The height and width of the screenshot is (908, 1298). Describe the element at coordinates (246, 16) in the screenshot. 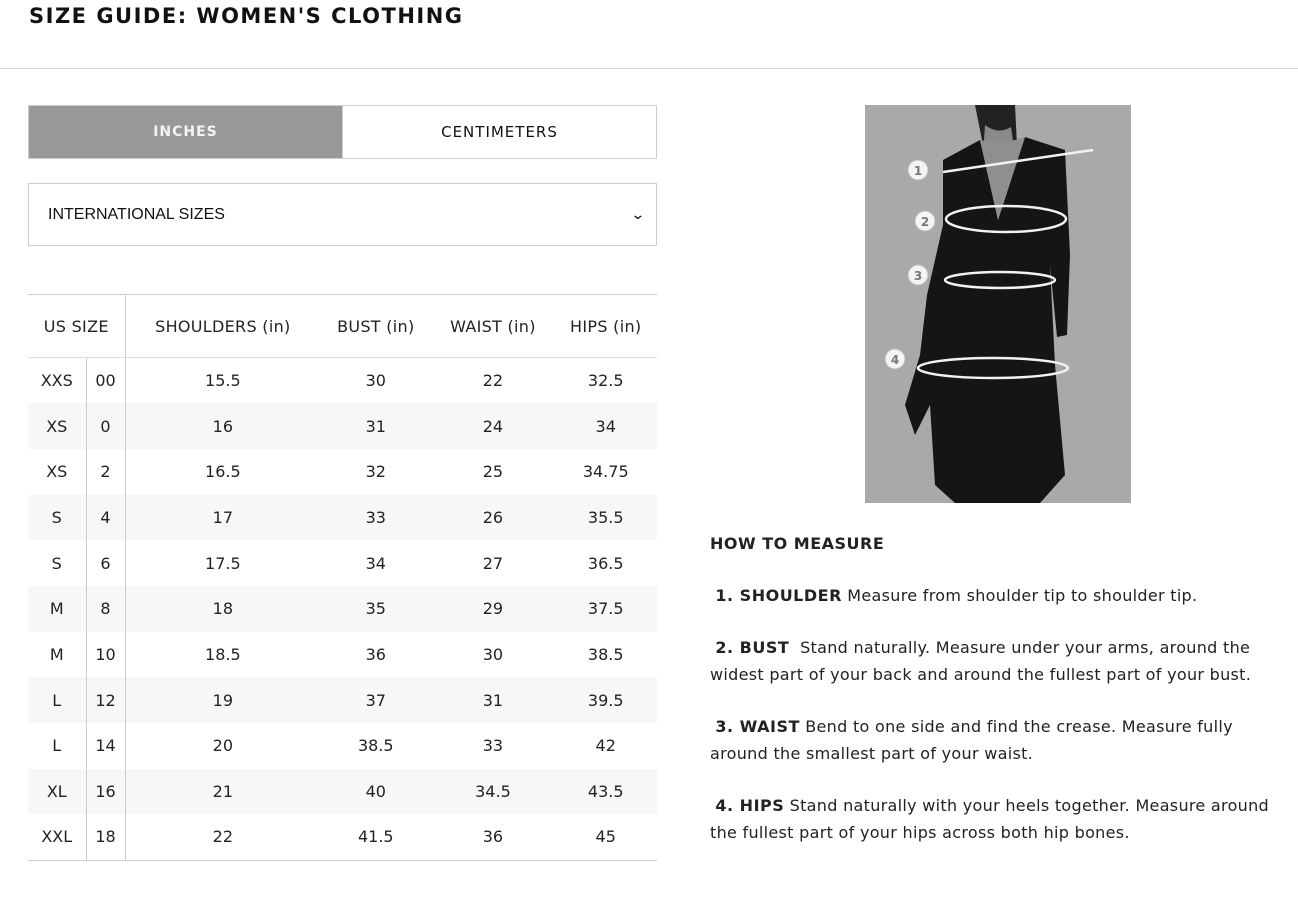

I see `page-title: SIZE GUIDE: WOMEN'S CLOTHING` at that location.